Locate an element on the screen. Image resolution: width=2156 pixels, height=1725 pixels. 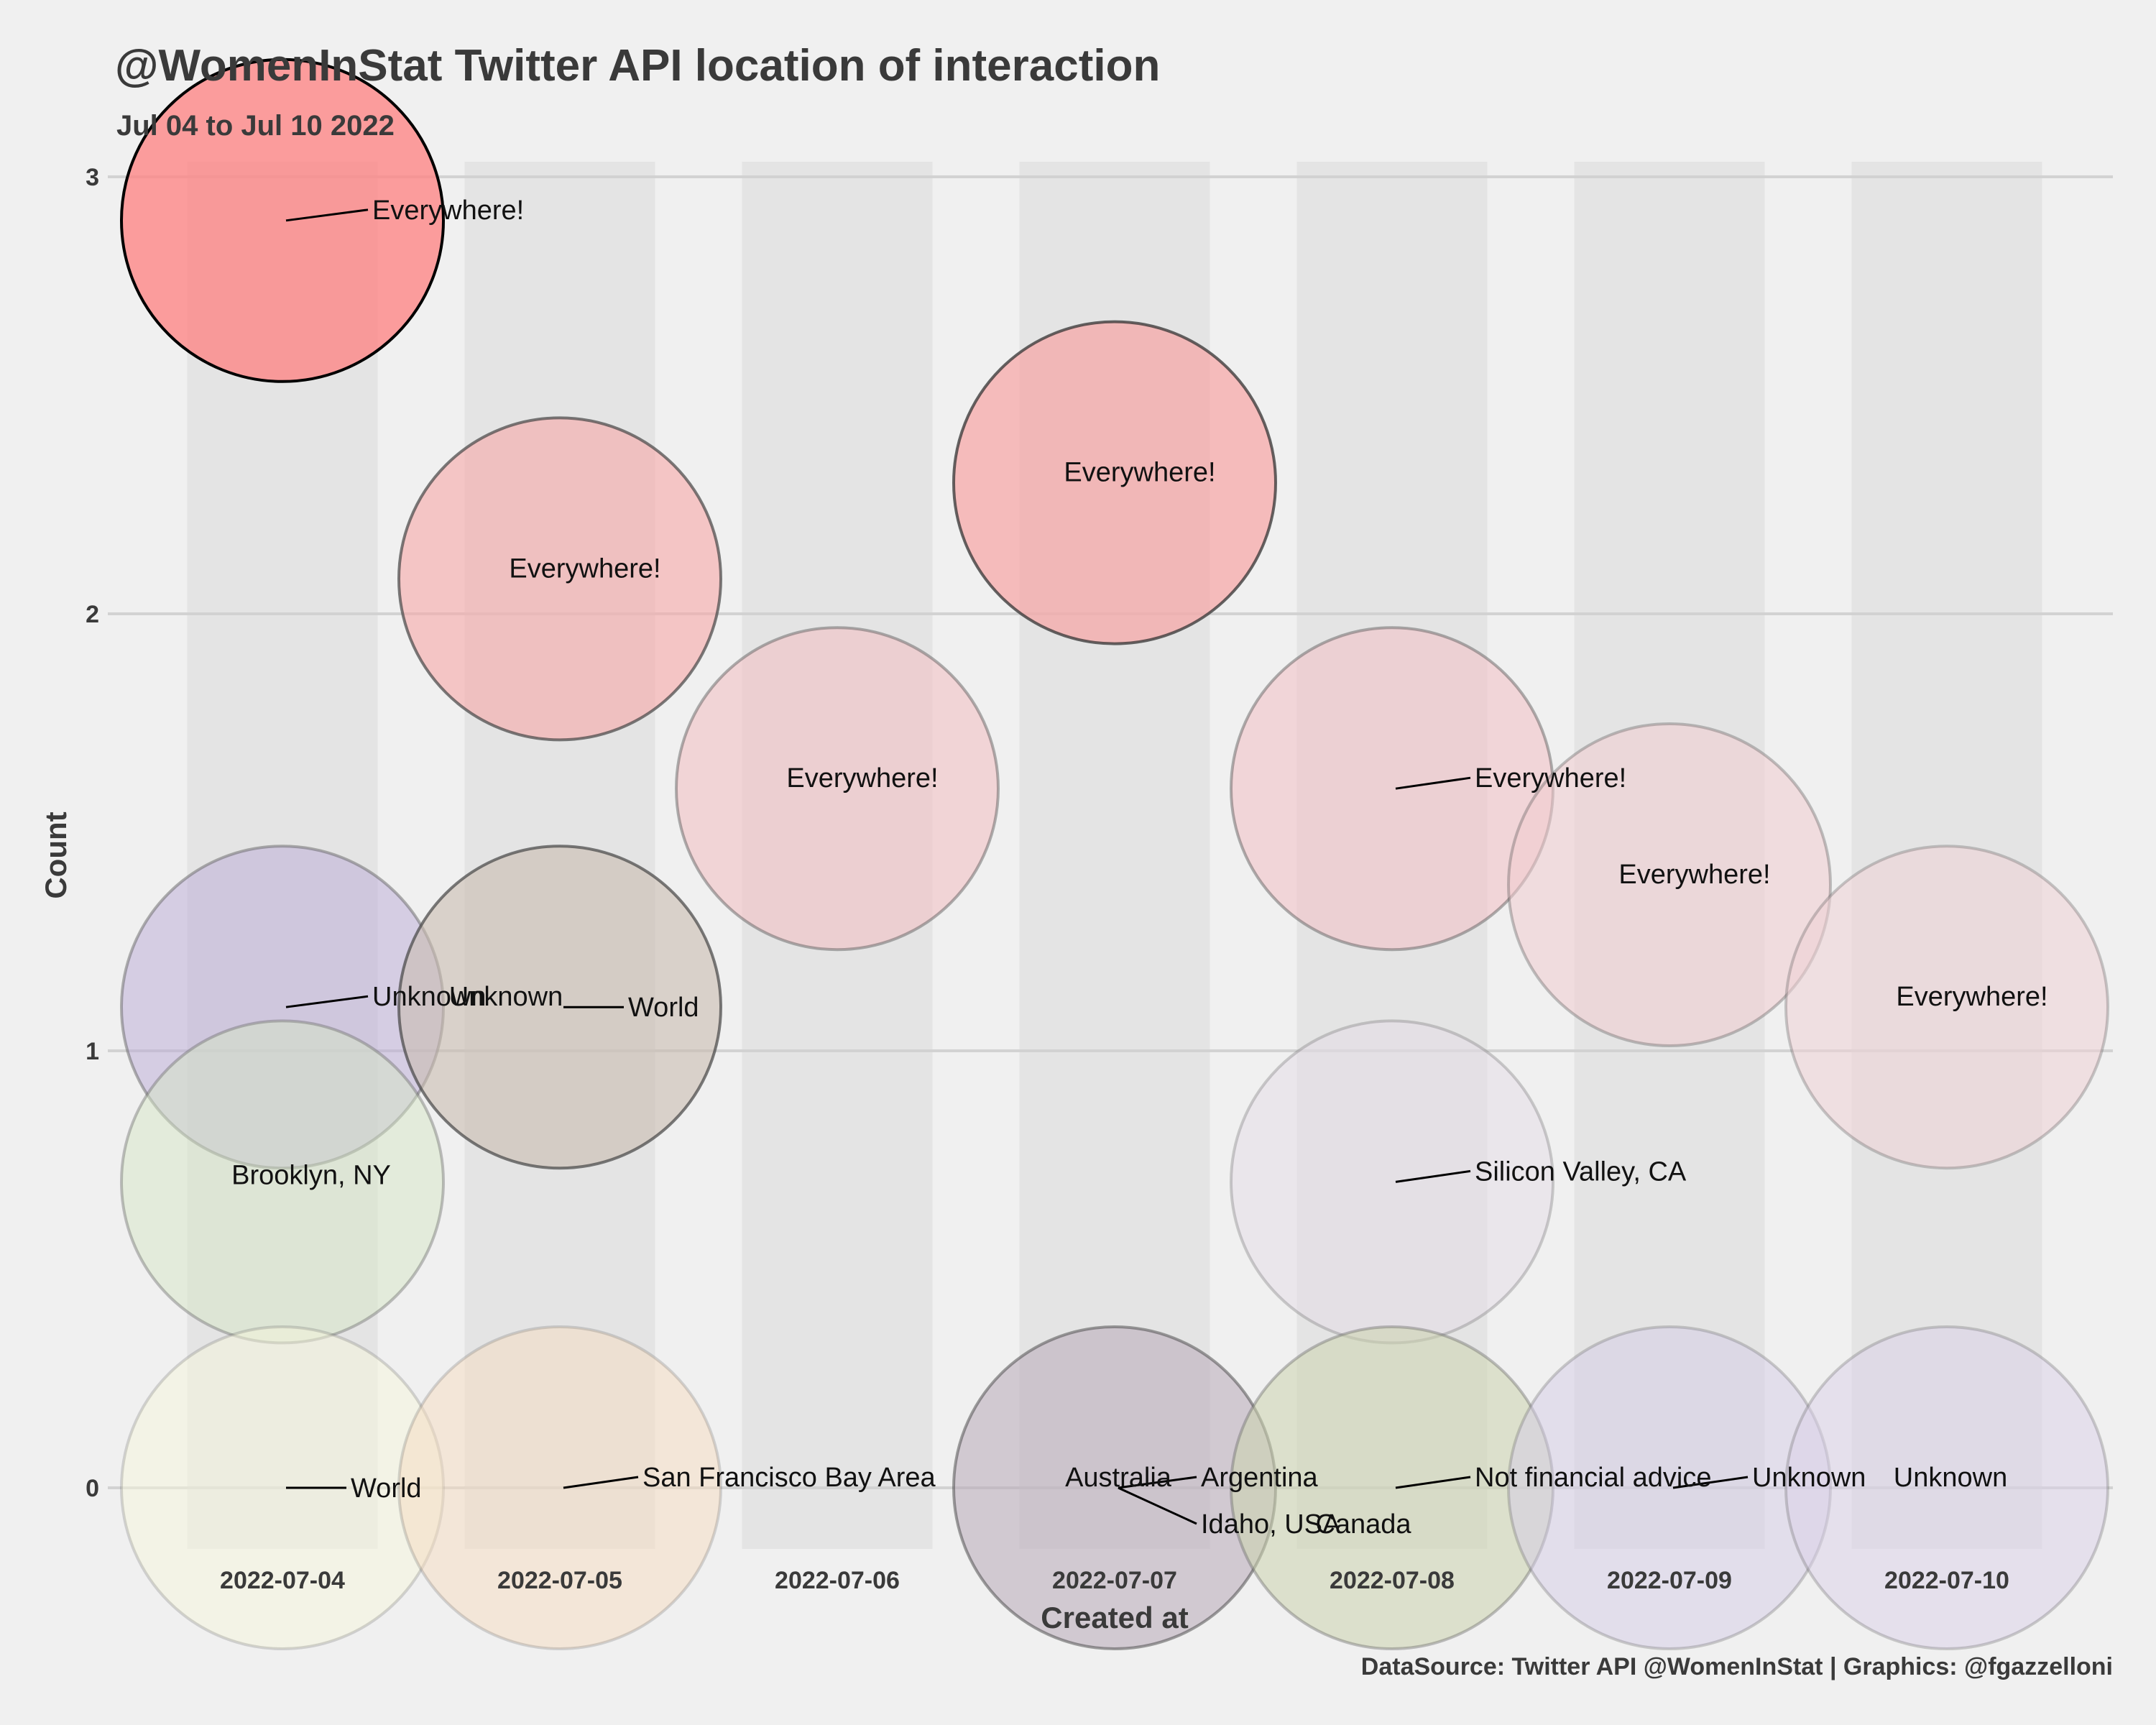
bubble-label: Silicon Valley, CA is located at coordinates (1581, 1171).